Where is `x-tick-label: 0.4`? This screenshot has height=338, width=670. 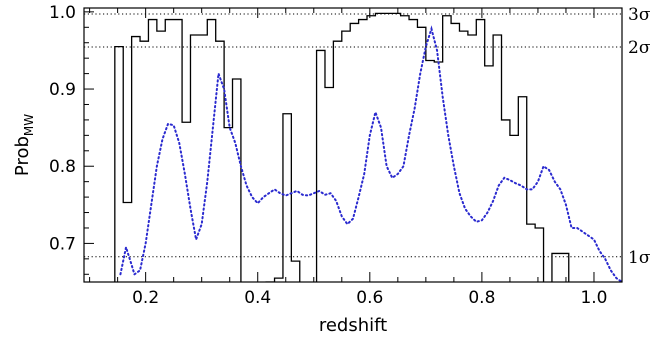 x-tick-label: 0.4 is located at coordinates (257, 298).